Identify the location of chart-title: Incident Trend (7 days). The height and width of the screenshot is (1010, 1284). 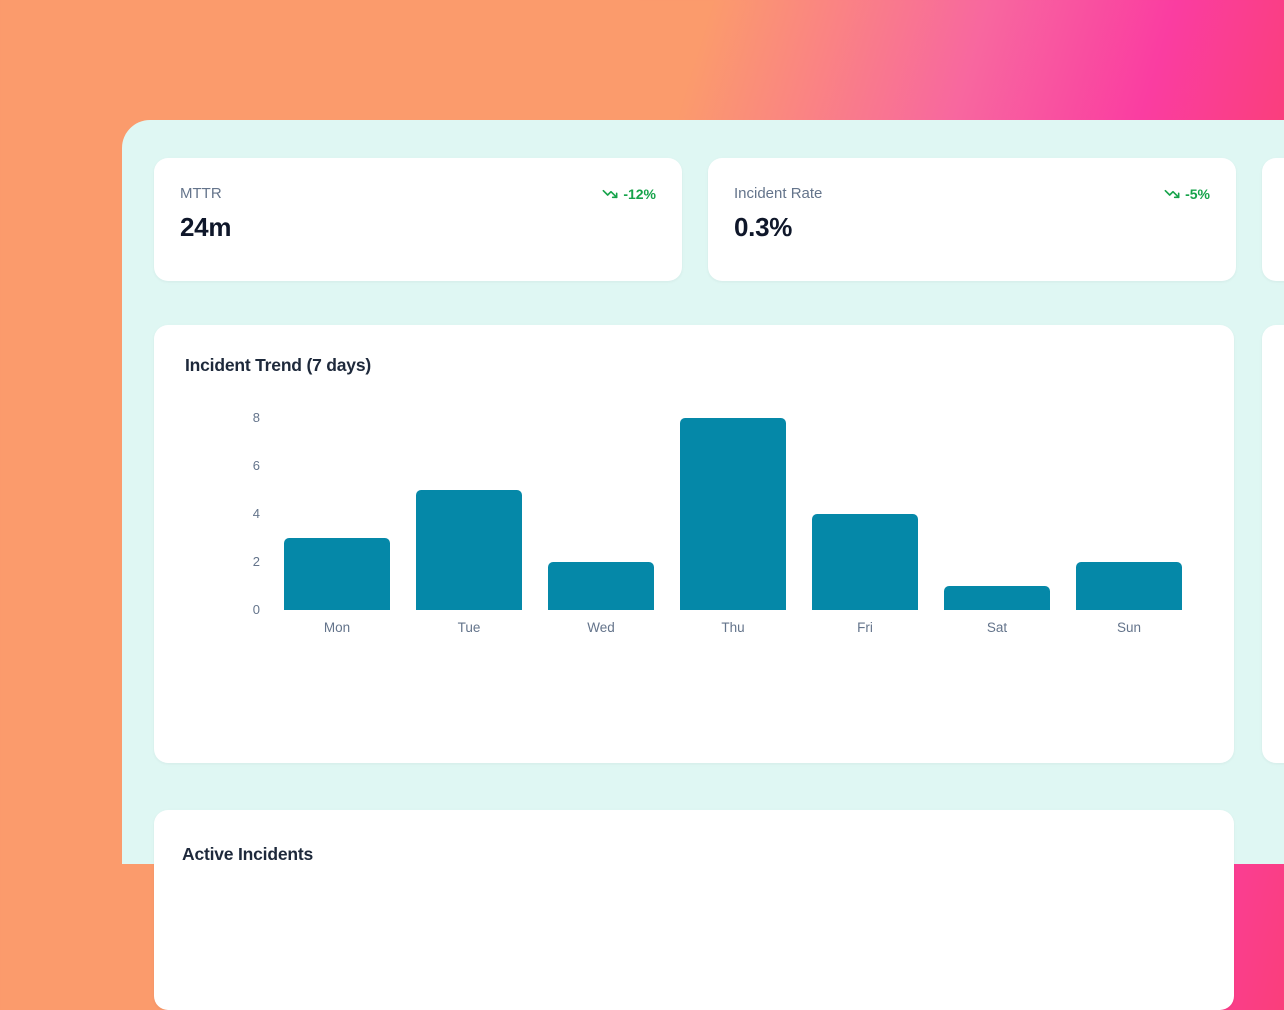
(278, 365).